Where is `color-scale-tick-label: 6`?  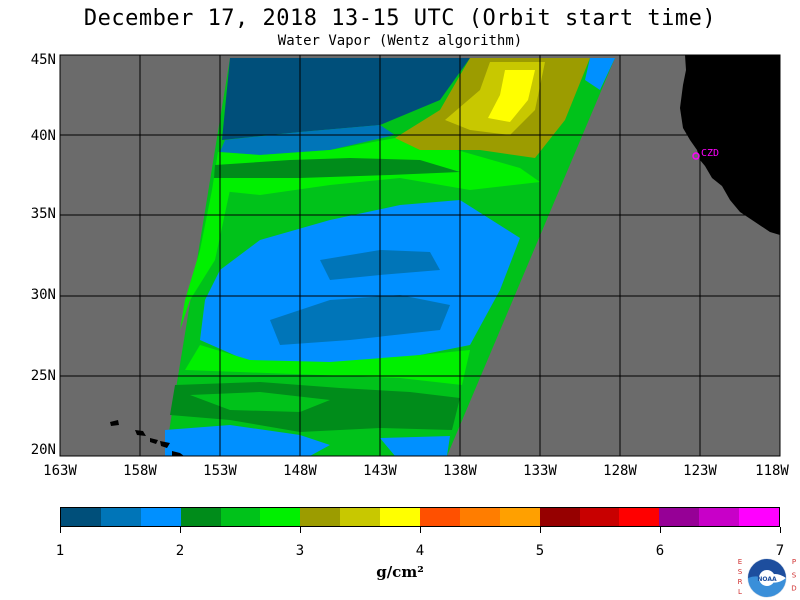
color-scale-tick-label: 6 is located at coordinates (660, 551).